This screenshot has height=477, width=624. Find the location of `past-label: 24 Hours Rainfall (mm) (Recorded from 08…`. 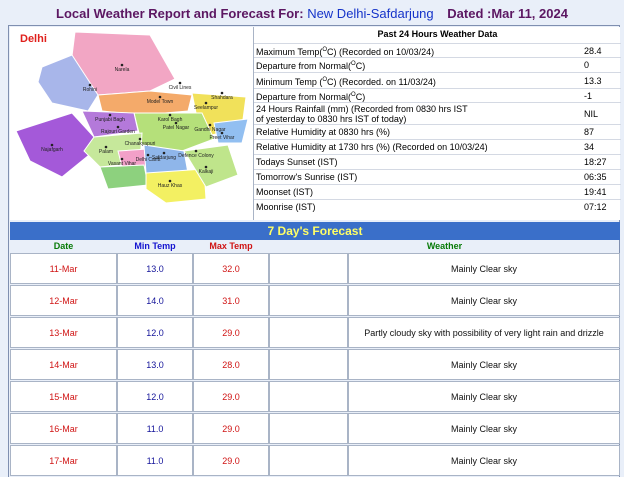

past-label: 24 Hours Rainfall (mm) (Recorded from 08… is located at coordinates (362, 113).